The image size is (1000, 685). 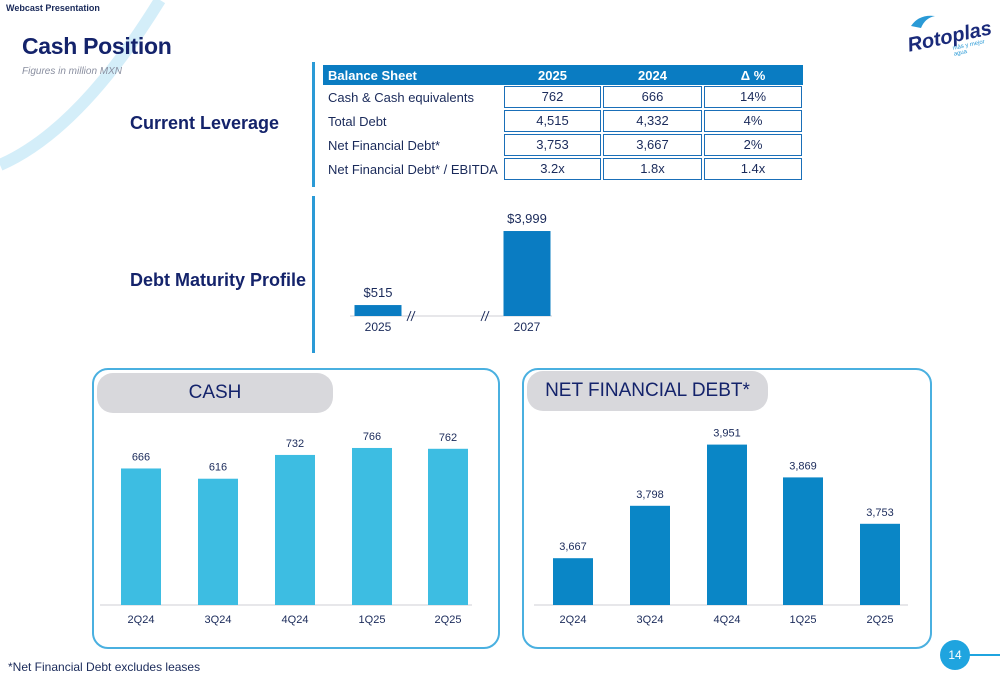 I want to click on value-2024: 666, so click(x=652, y=97).